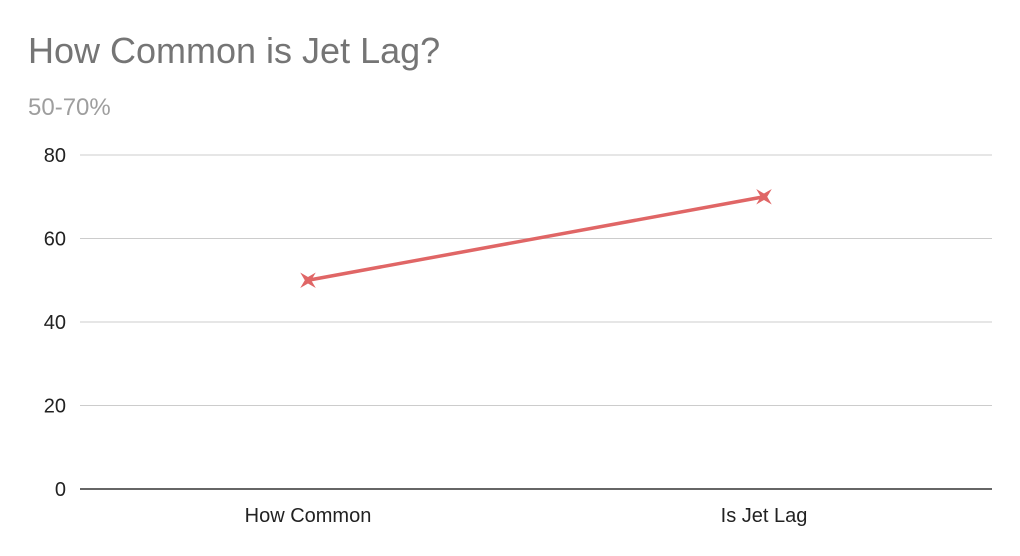 Image resolution: width=1020 pixels, height=556 pixels. Describe the element at coordinates (55, 156) in the screenshot. I see `y-tick-label: 80` at that location.